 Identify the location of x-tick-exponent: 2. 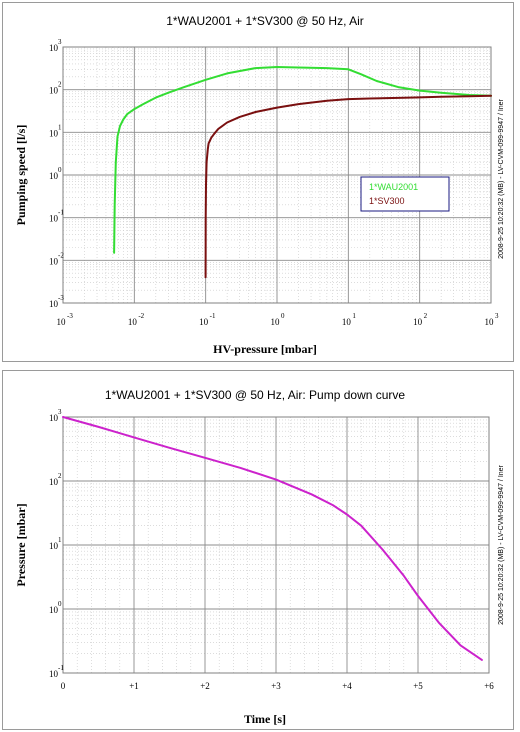
(426, 316).